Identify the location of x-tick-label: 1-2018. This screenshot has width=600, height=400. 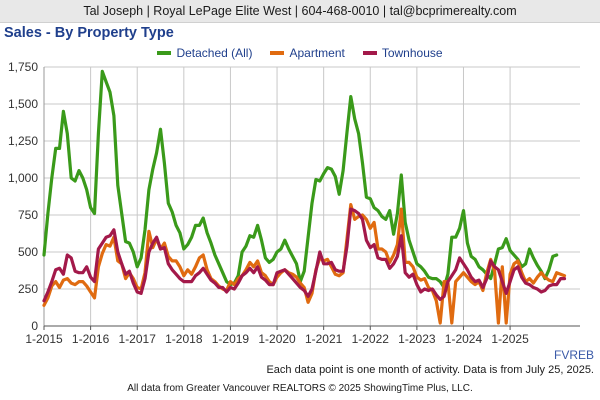
(184, 339).